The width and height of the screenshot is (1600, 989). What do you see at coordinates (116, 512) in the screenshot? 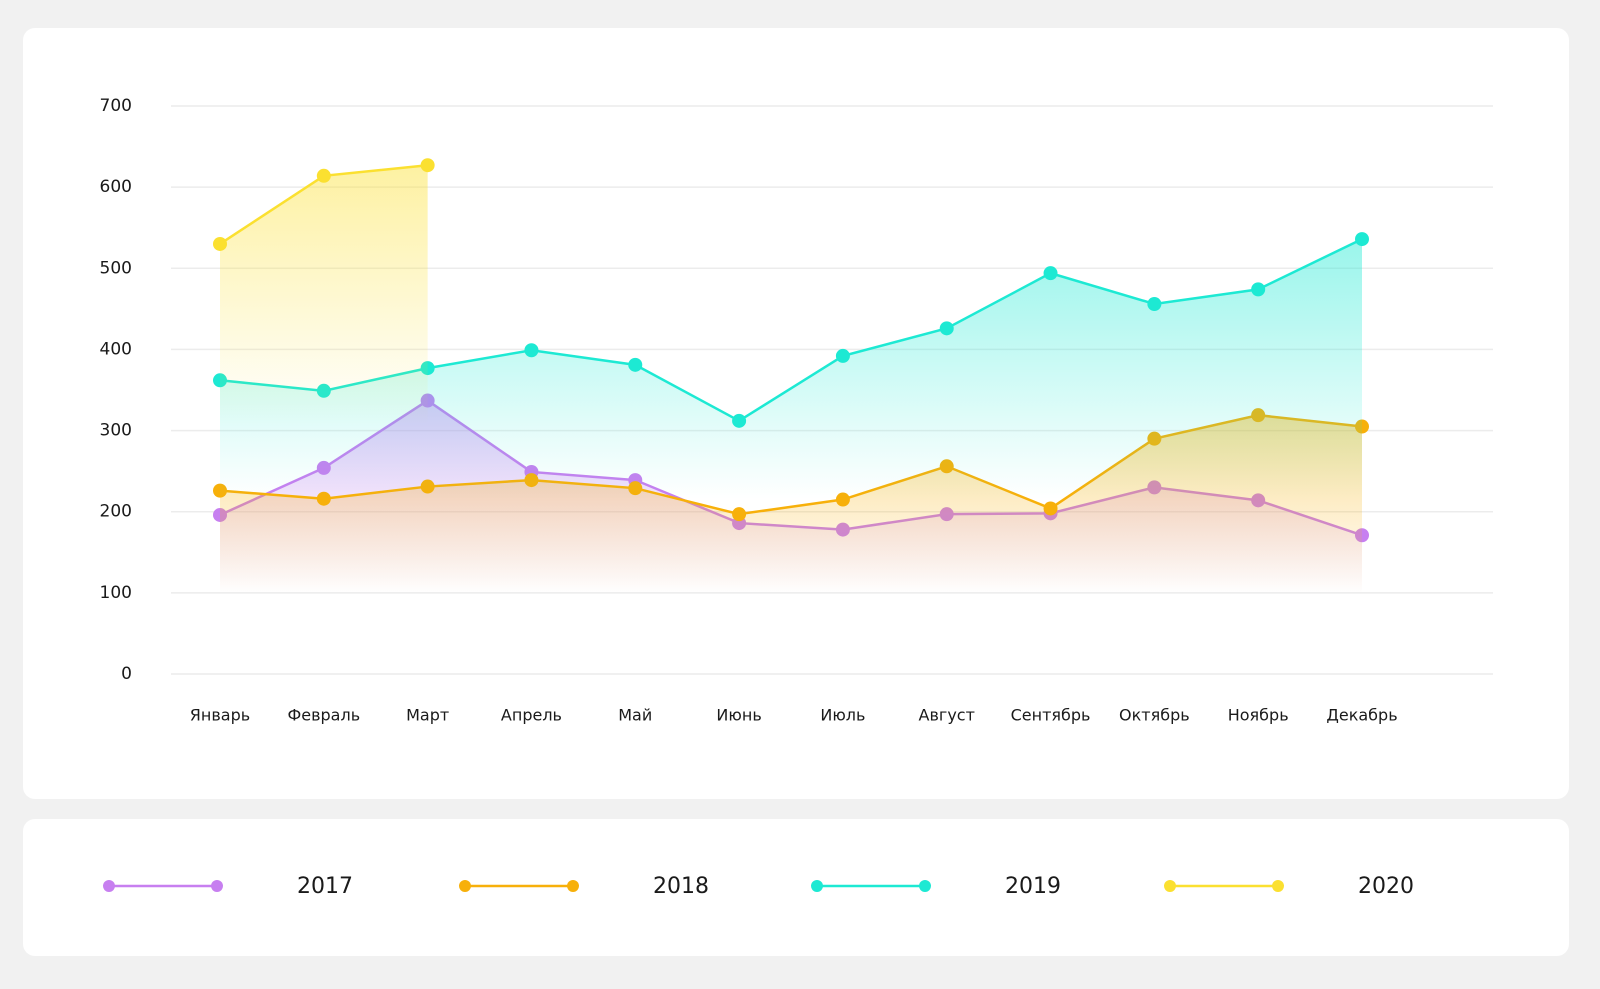
I see `y-tick-label: 200` at bounding box center [116, 512].